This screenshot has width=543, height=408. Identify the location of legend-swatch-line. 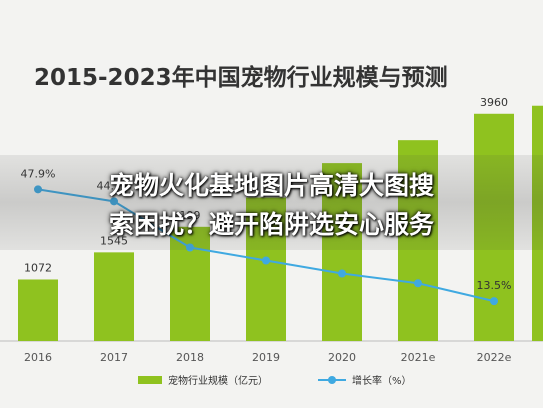
(332, 380).